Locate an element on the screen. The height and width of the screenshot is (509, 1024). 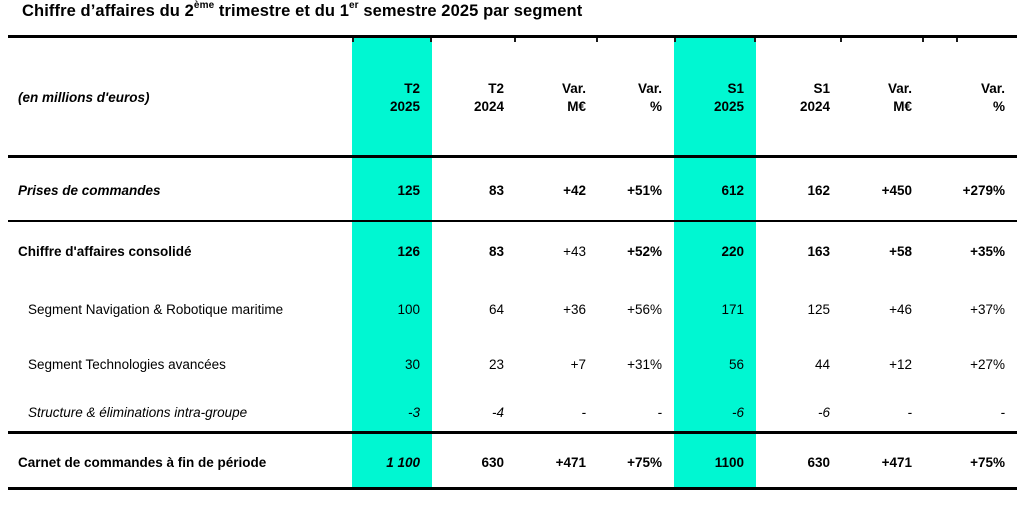
value-cell: +12 is located at coordinates (900, 364).